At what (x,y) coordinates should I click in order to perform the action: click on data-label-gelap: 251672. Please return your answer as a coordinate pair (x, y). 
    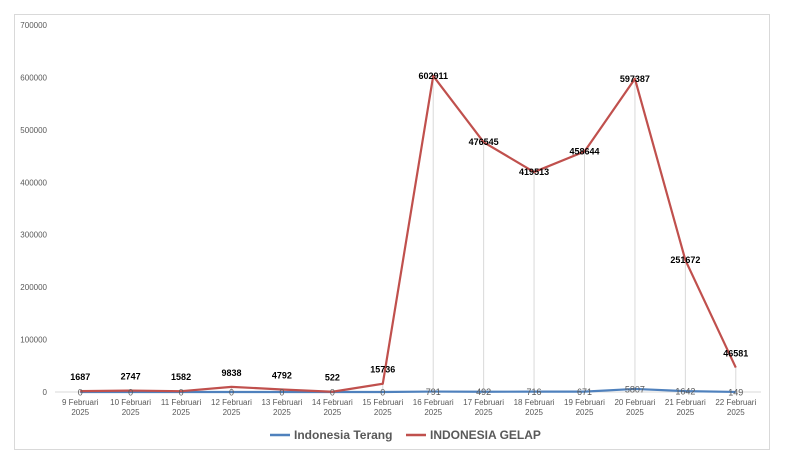
    Looking at the image, I should click on (685, 260).